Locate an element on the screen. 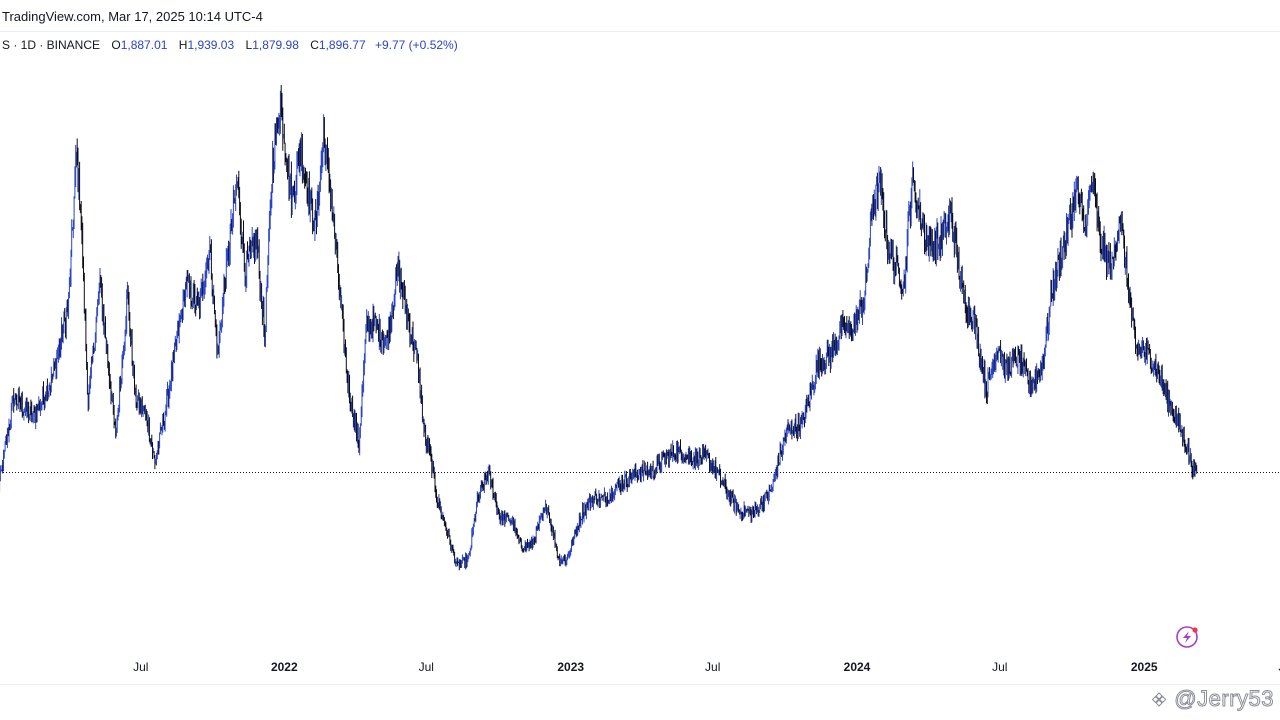  x-tick-label: 2022 is located at coordinates (284, 667).